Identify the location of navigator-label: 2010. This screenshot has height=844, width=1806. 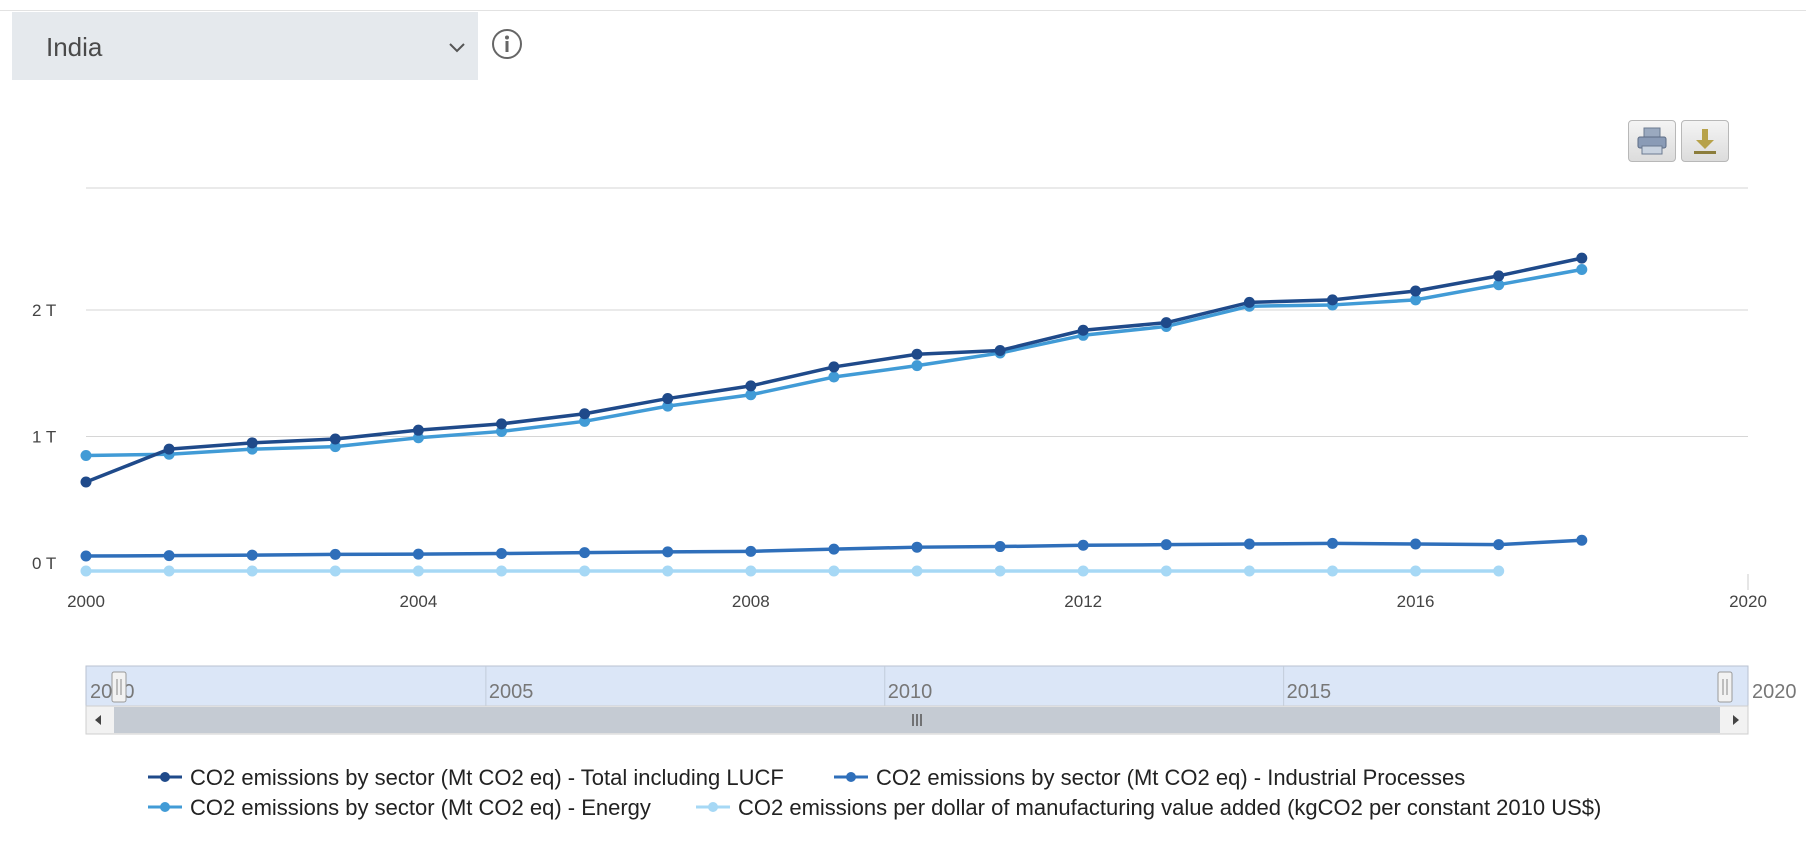
(910, 692).